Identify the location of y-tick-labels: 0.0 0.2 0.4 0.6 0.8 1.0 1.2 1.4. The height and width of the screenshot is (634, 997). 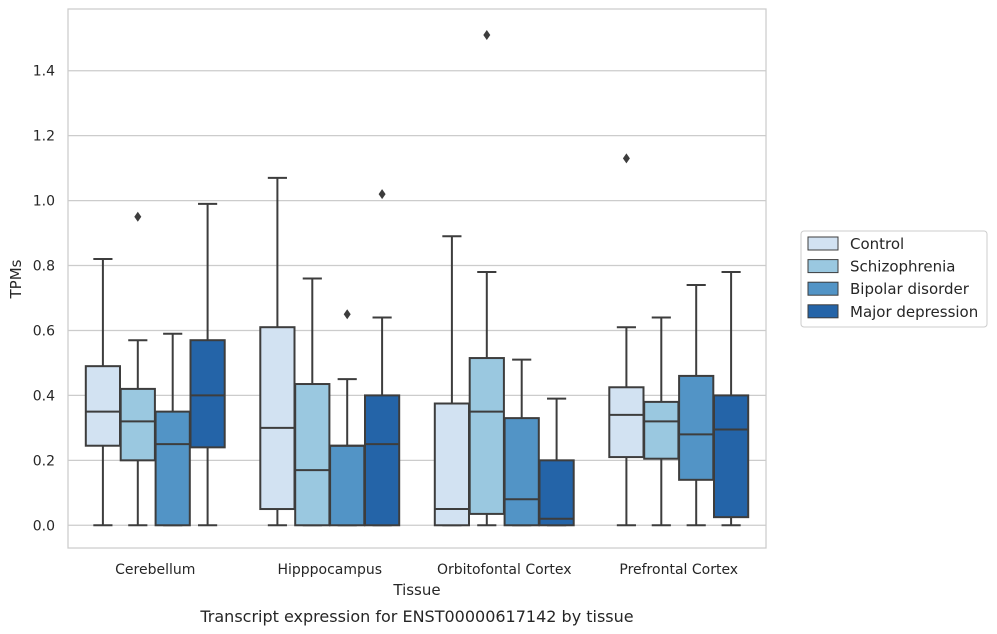
(44, 299).